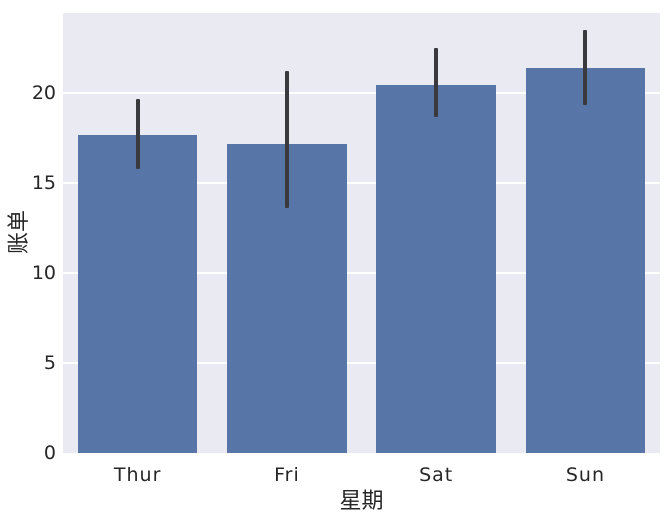 The image size is (668, 512). I want to click on error-bar-thur, so click(137, 134).